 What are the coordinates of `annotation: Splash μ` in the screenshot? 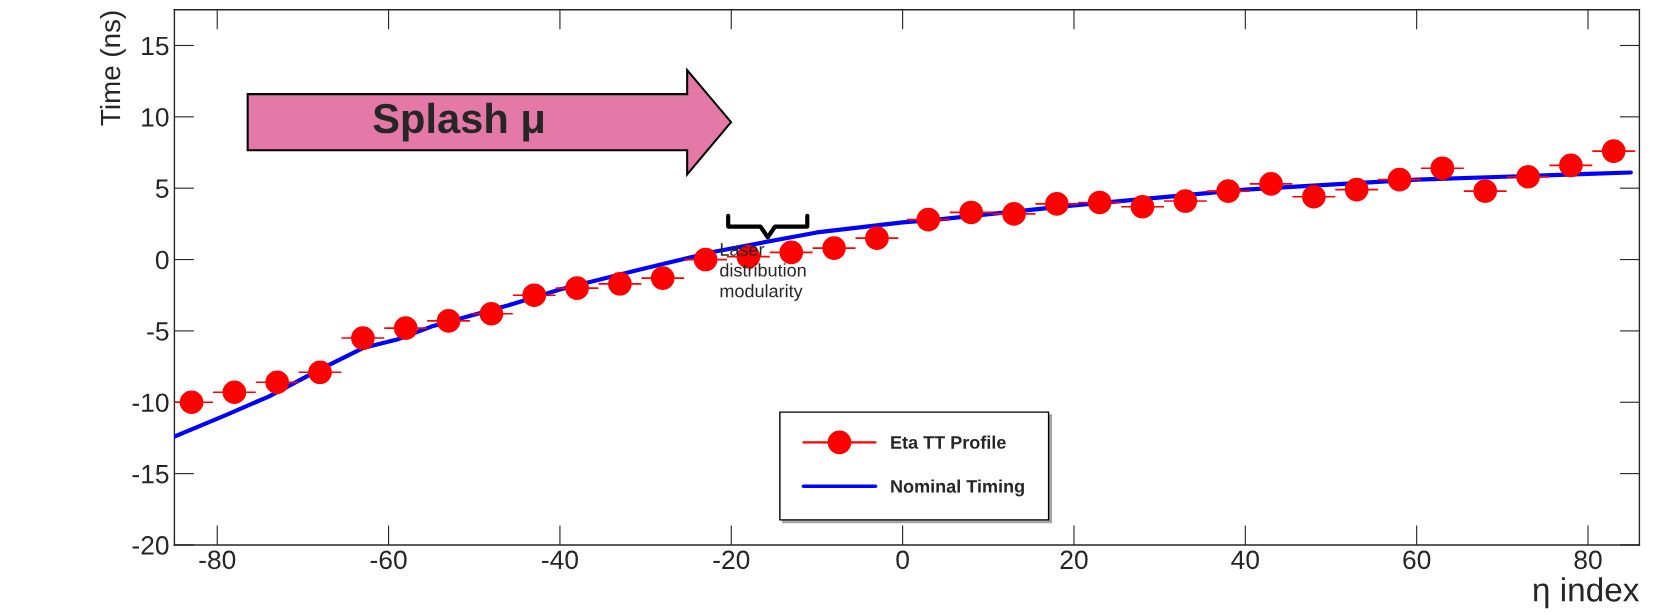 It's located at (458, 122).